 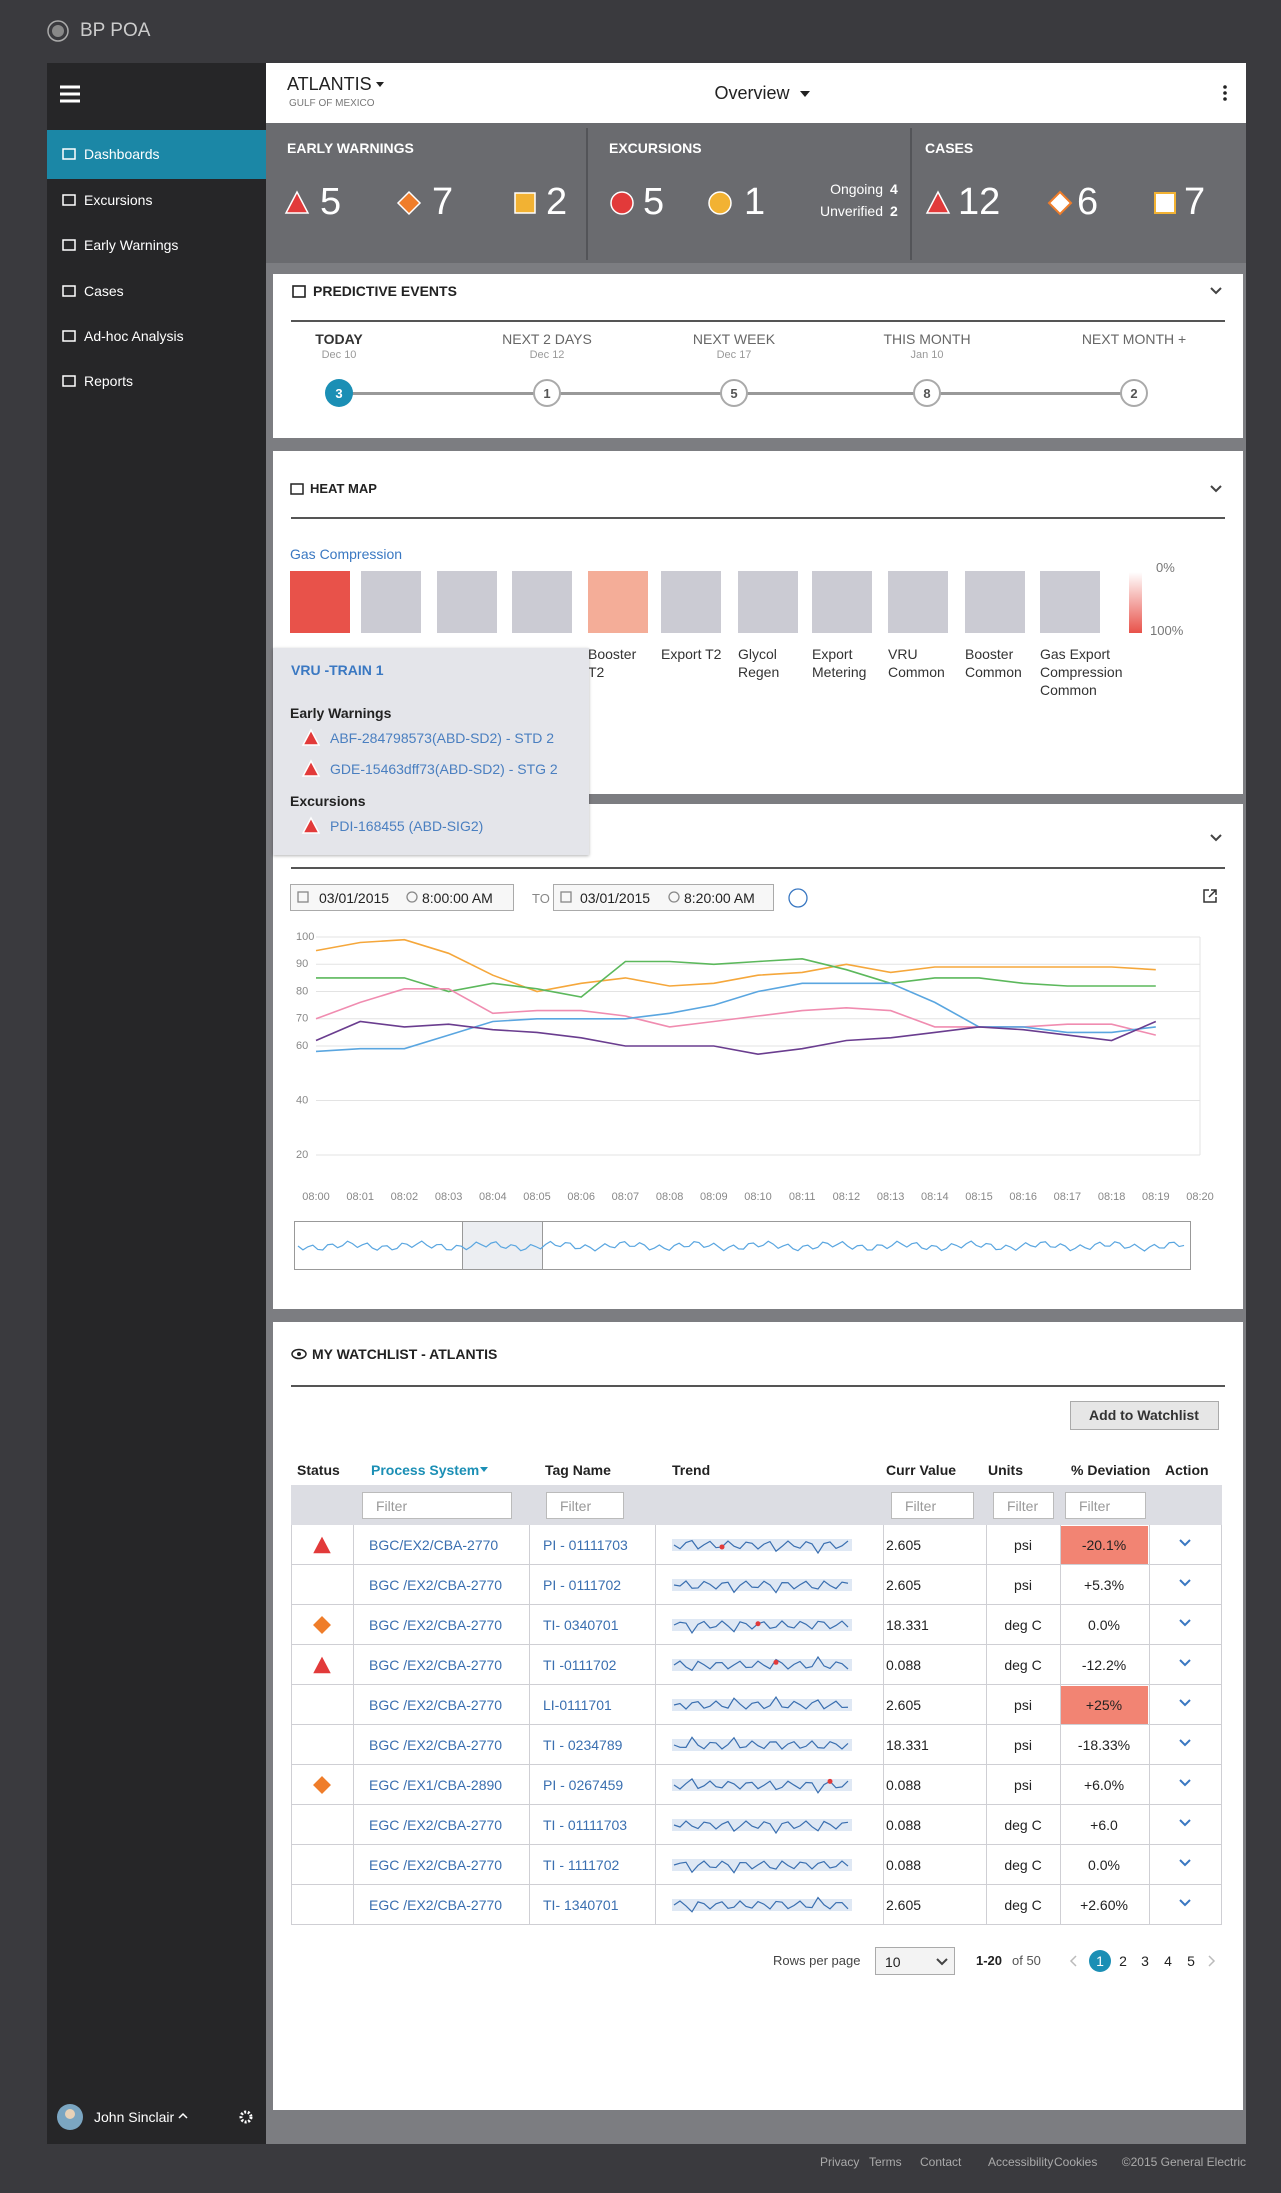 I want to click on tag-name: TI- 1340701, so click(x=581, y=1904).